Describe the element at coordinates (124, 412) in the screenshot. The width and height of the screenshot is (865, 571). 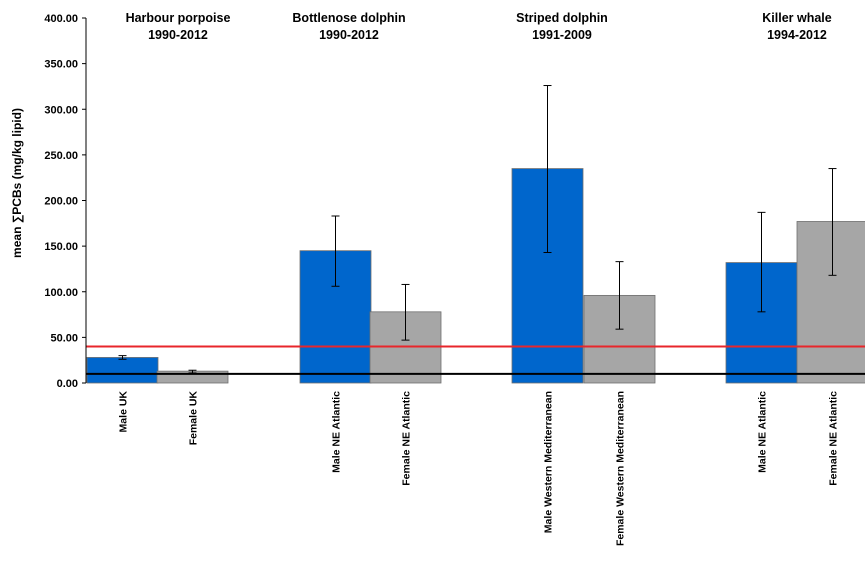
I see `x-tick-label-1: Male UK` at that location.